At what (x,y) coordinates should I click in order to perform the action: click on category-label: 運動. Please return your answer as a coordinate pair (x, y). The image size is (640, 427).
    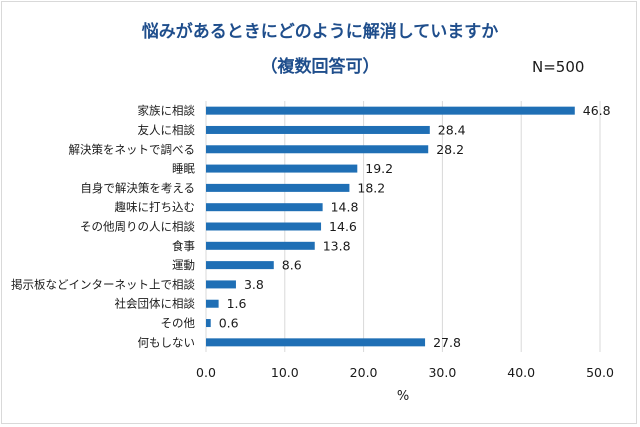
    Looking at the image, I should click on (183, 265).